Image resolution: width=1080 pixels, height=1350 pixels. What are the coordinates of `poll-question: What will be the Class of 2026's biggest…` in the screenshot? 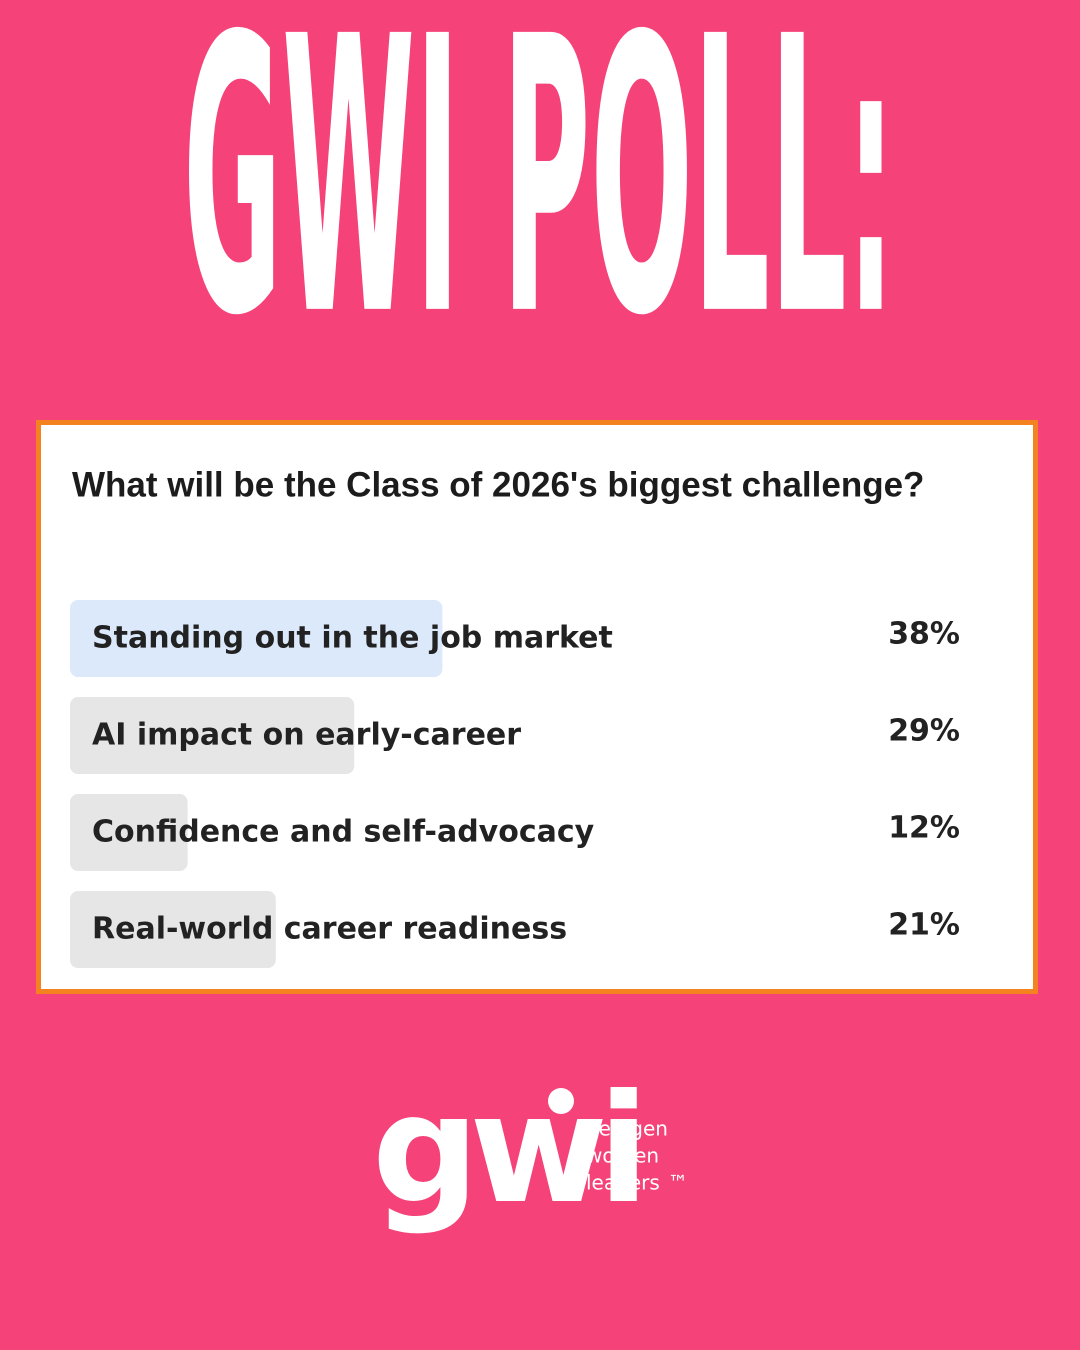 It's located at (498, 484).